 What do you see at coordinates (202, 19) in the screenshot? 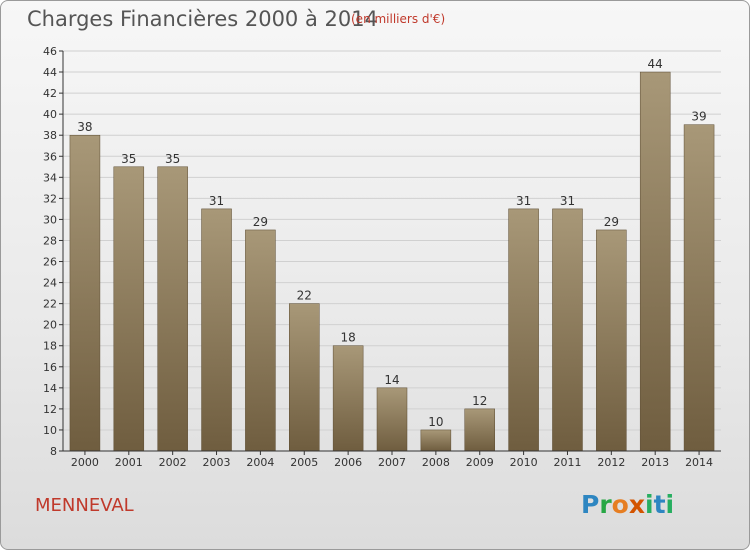
I see `chart-title: Charges Financières 2000 à 2014` at bounding box center [202, 19].